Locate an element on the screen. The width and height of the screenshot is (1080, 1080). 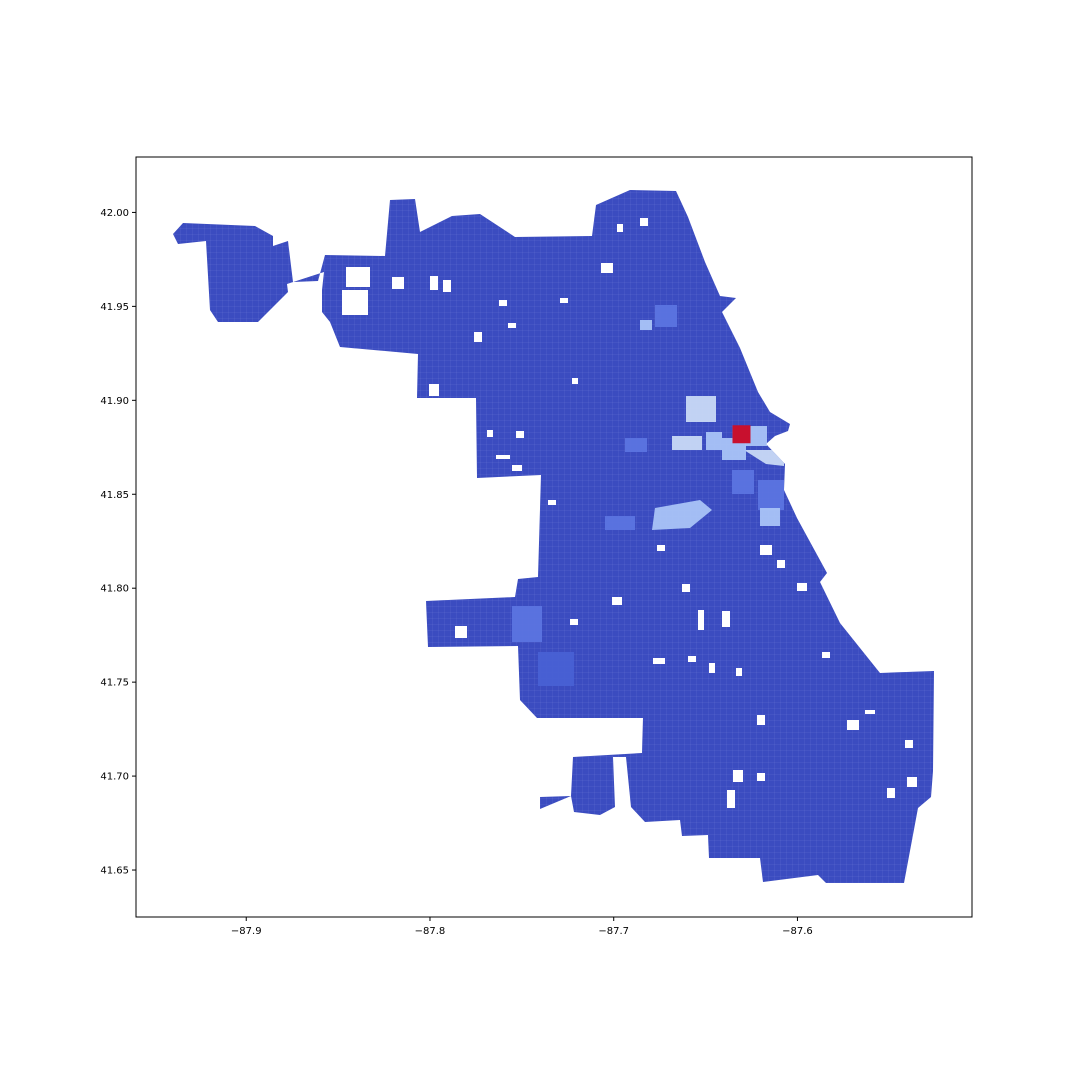
x-tick-label: −87.9 is located at coordinates (246, 931).